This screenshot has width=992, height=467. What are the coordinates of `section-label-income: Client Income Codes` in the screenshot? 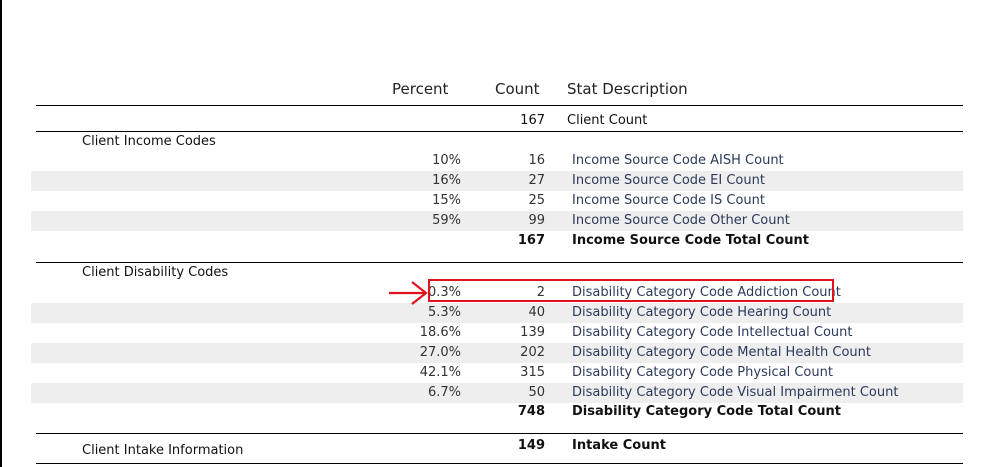 It's located at (149, 141).